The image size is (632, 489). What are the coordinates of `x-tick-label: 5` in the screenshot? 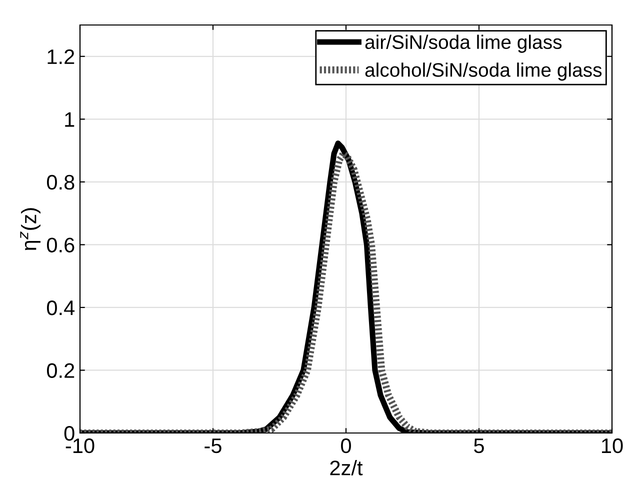 It's located at (479, 446).